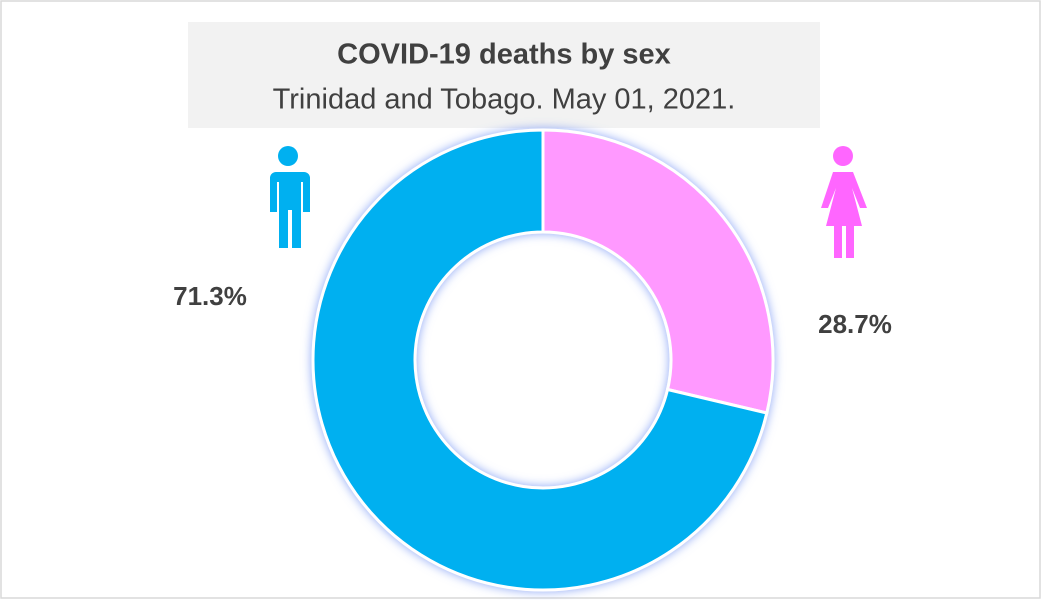 Image resolution: width=1042 pixels, height=600 pixels. What do you see at coordinates (504, 55) in the screenshot?
I see `chart-title: COVID-19 deaths by sex` at bounding box center [504, 55].